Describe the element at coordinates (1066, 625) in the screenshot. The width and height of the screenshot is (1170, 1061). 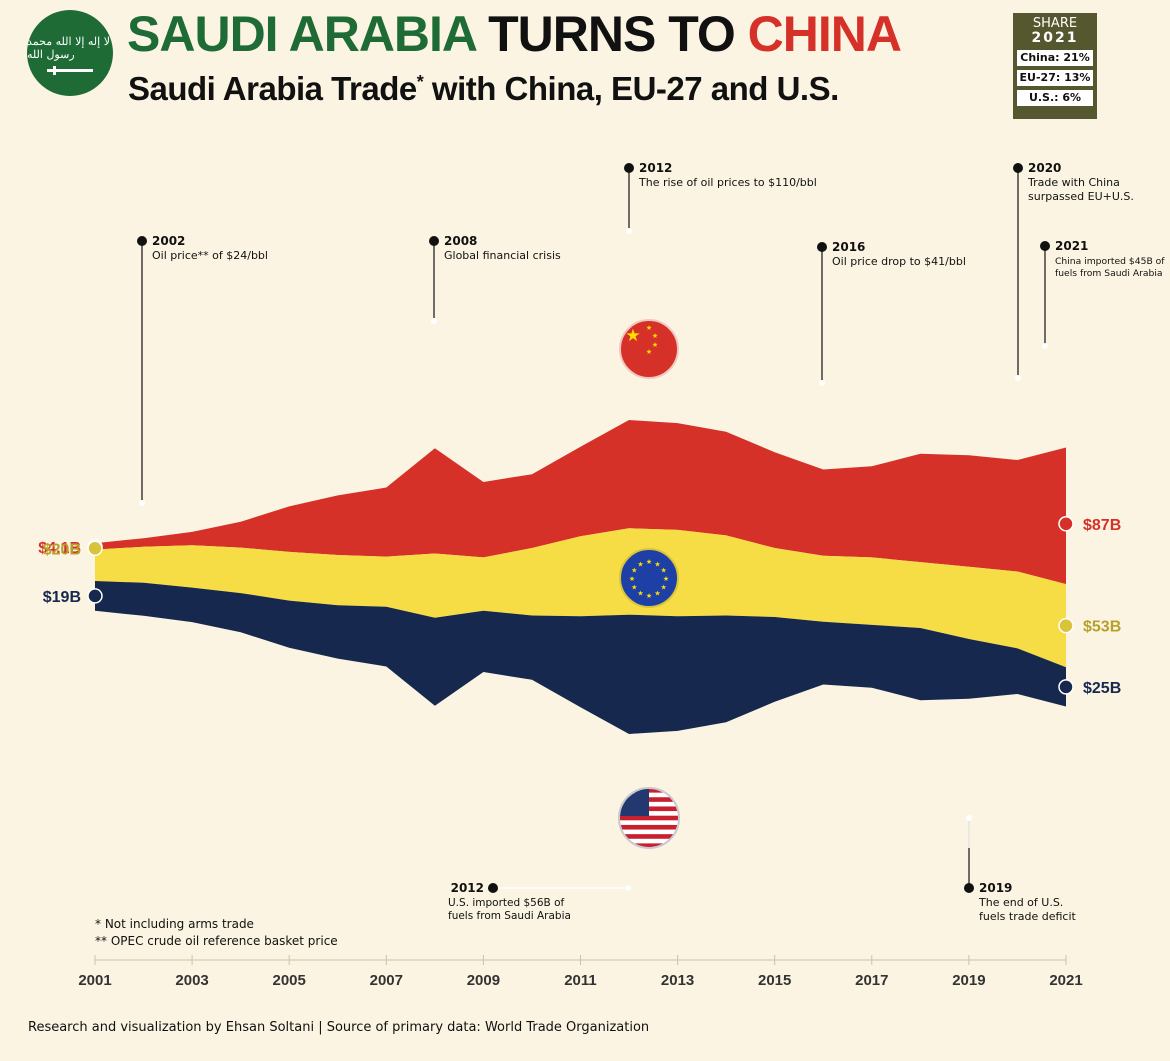
I see `end-marker-eu` at that location.